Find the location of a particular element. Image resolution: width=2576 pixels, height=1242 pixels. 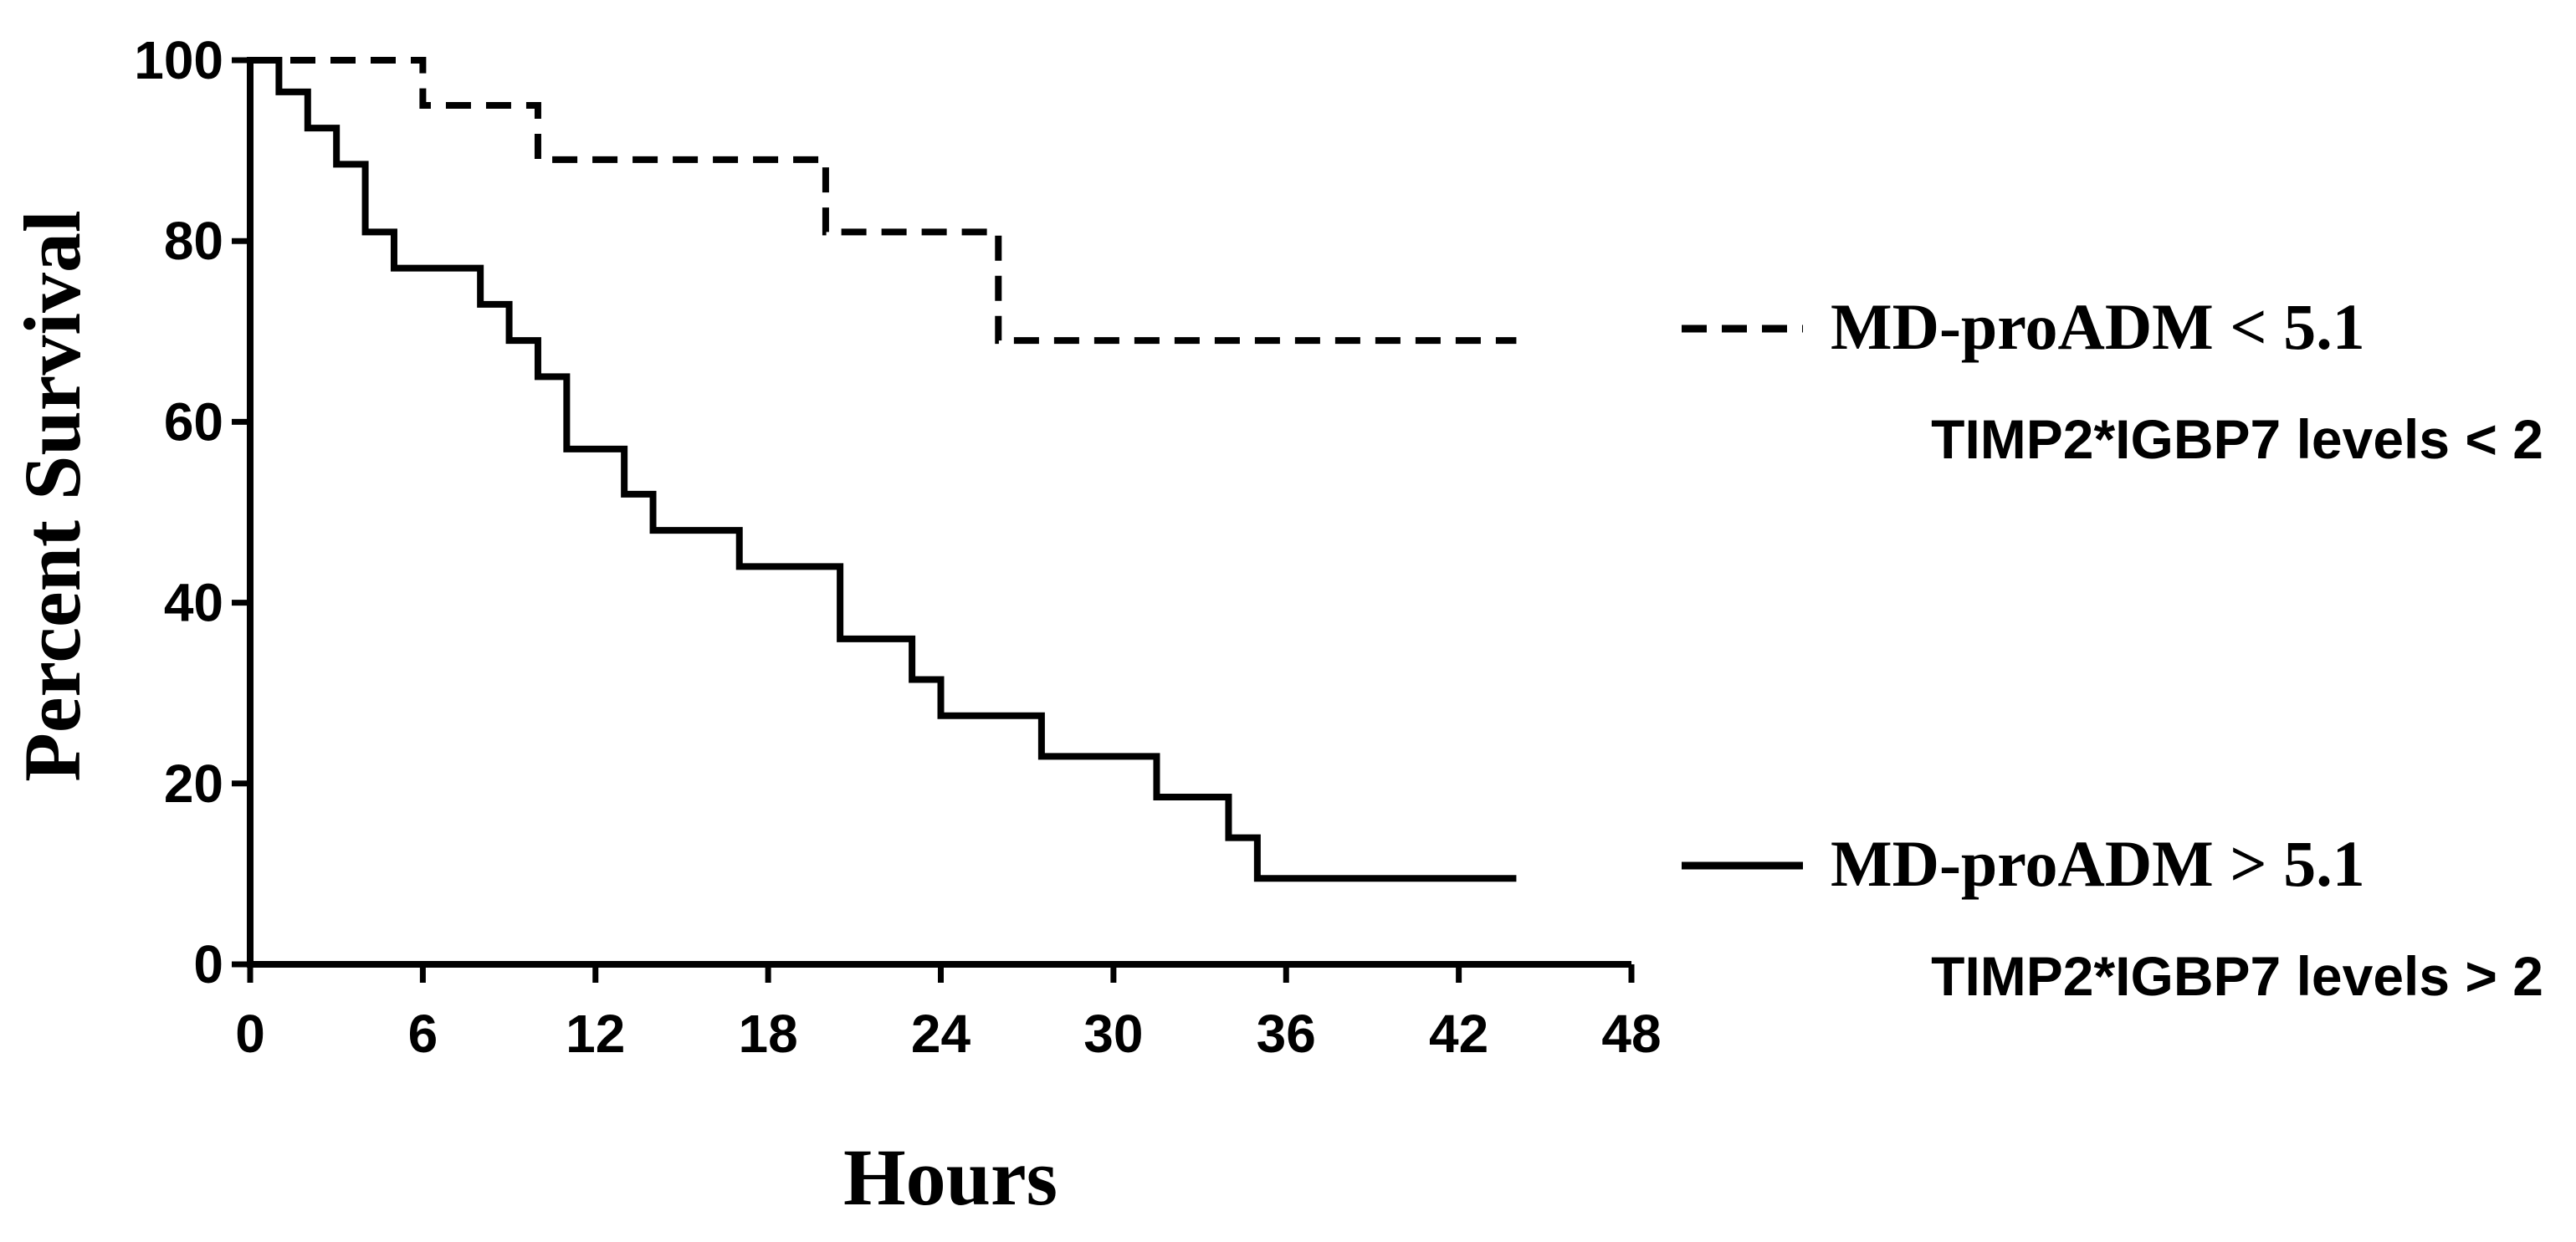

y-axis-title: Percent Survival is located at coordinates (53, 495).